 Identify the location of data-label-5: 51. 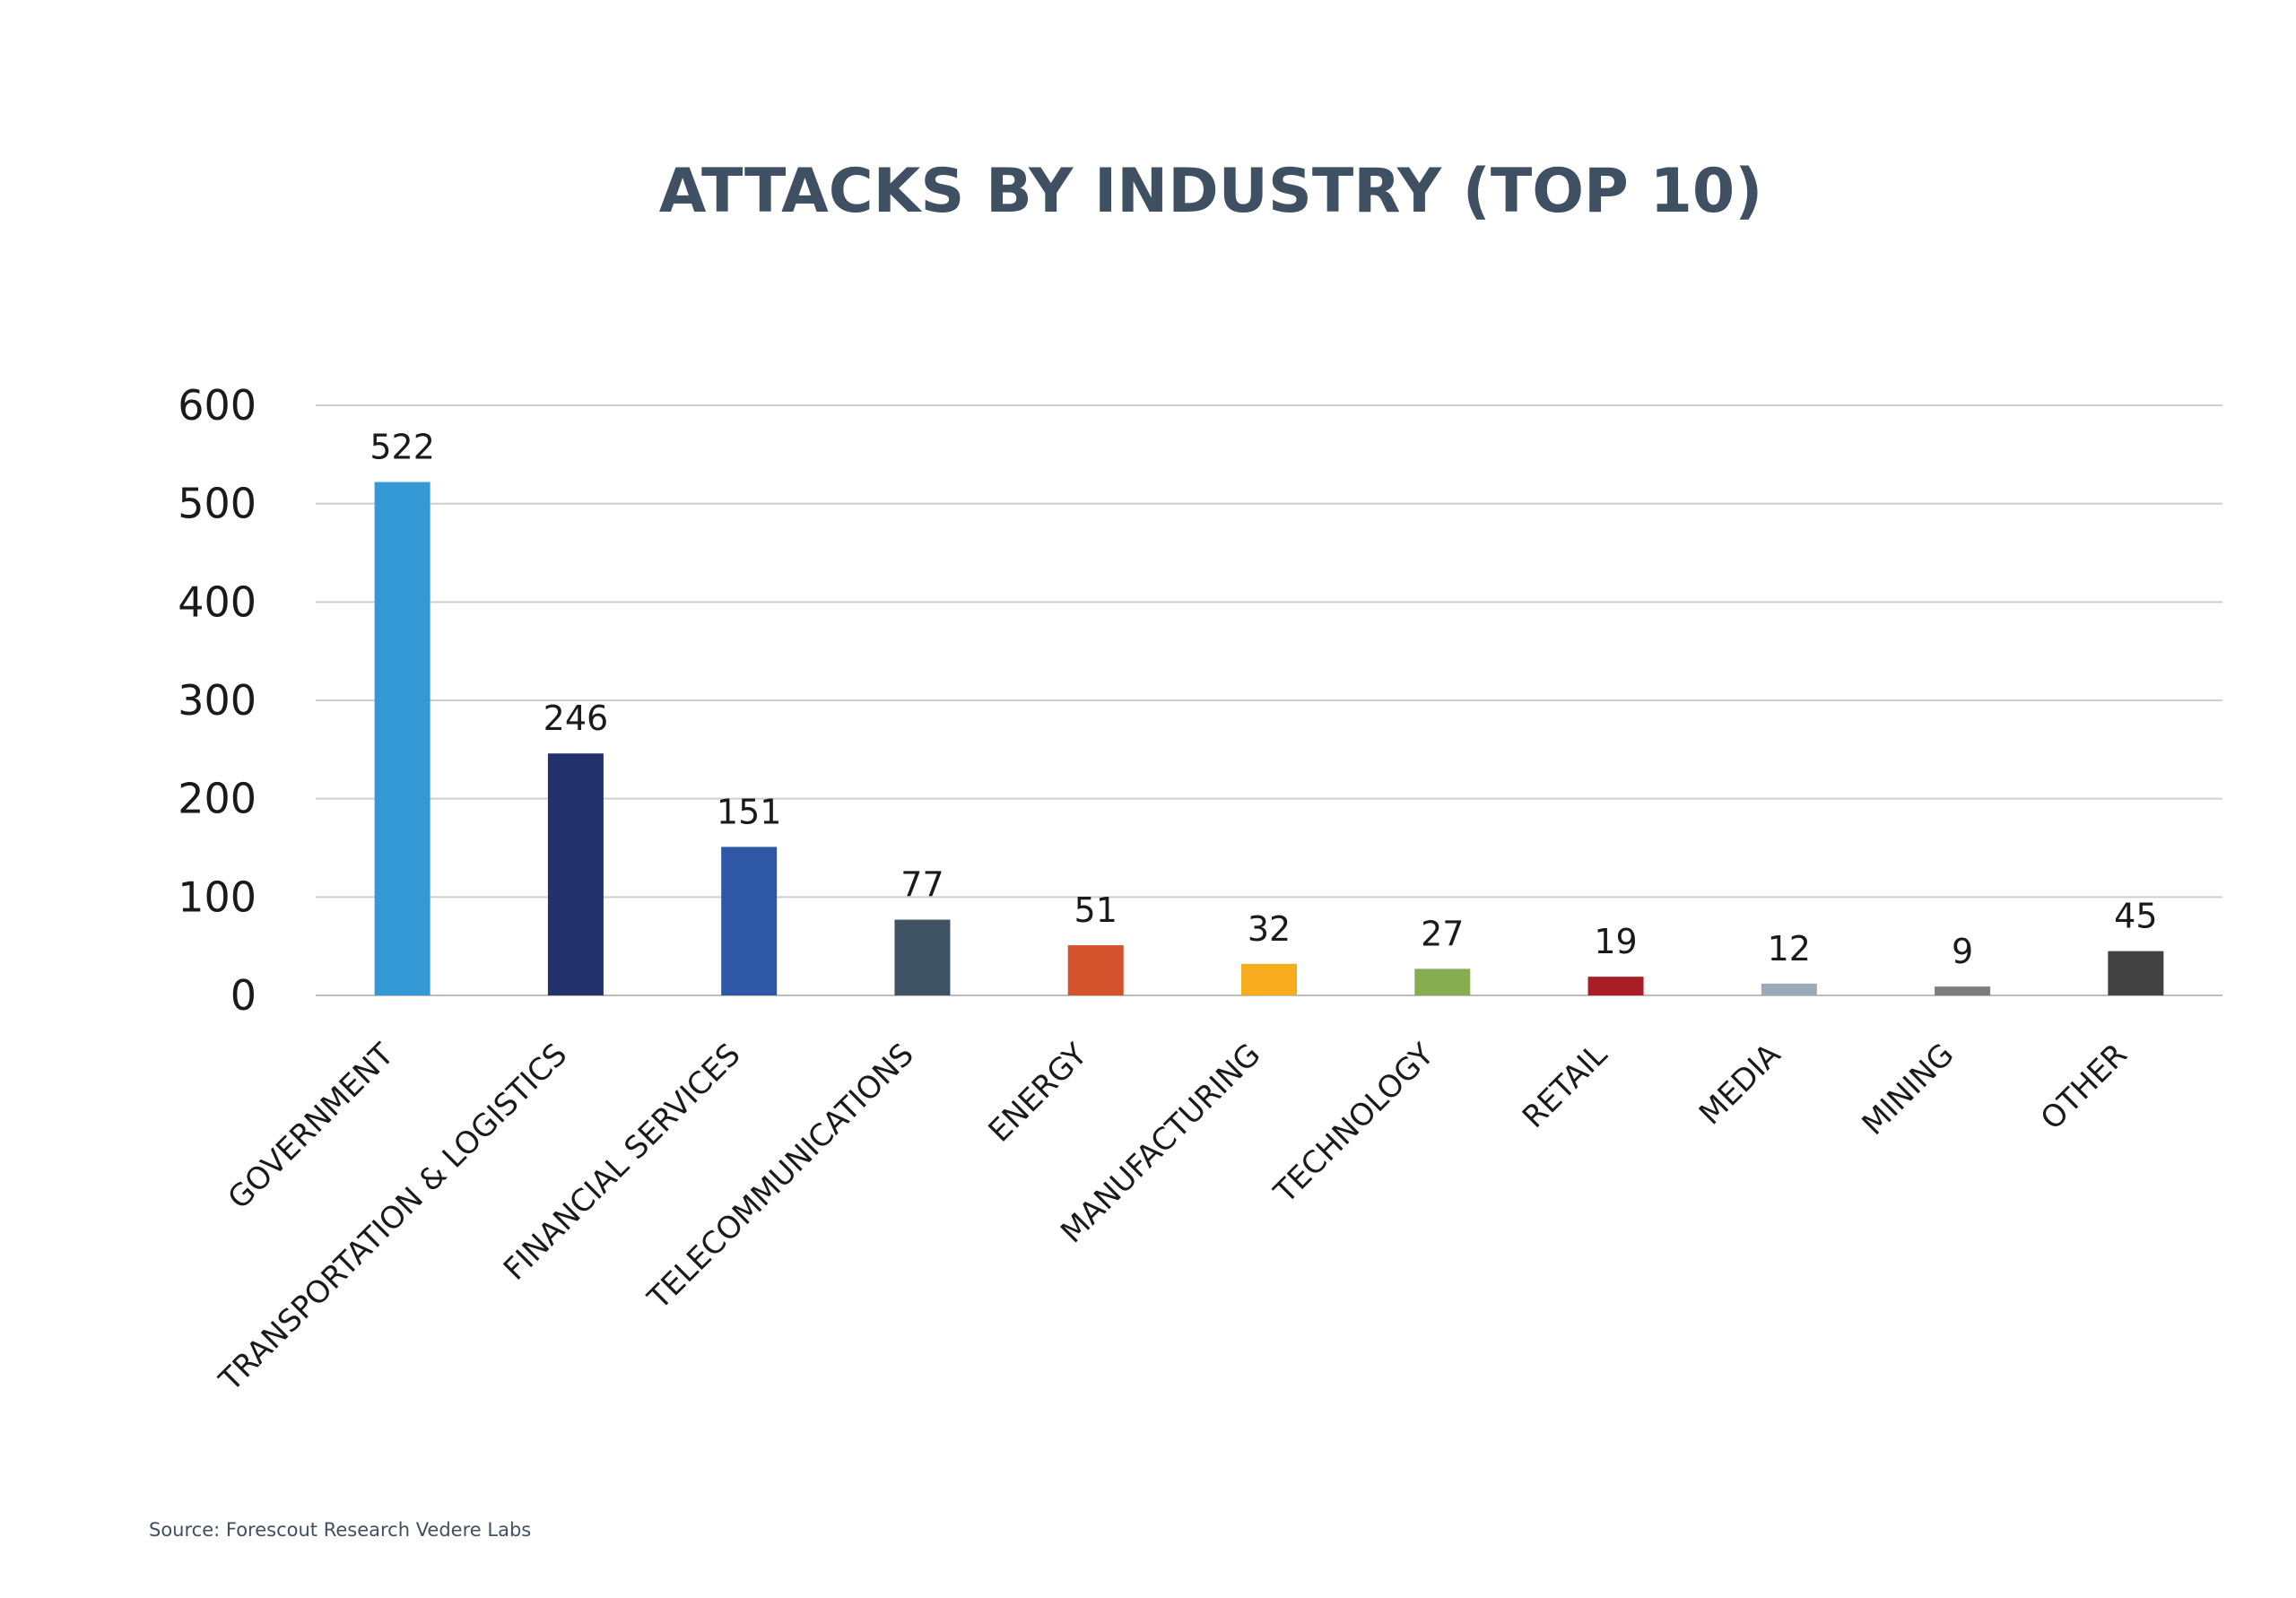
(1096, 910).